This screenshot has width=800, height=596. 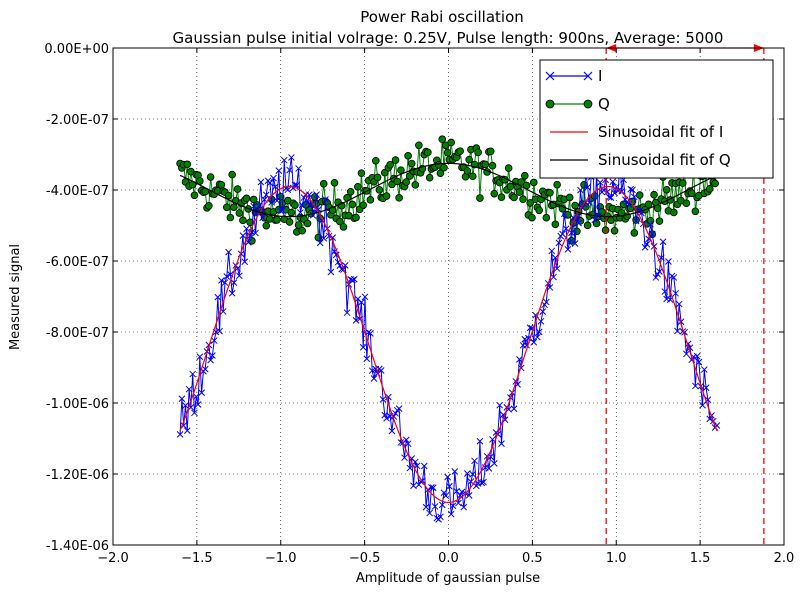 I want to click on x-tick-label: −1.0, so click(x=281, y=558).